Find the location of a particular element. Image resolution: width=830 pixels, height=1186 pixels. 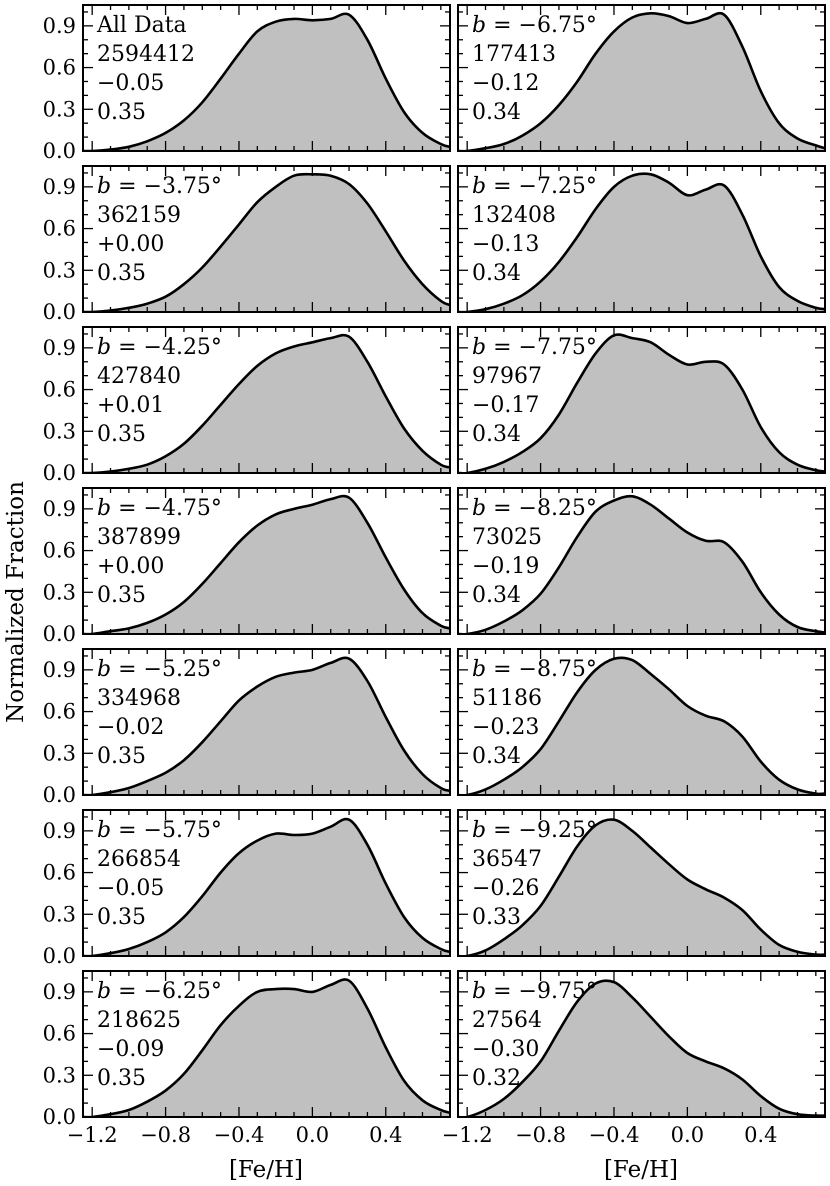

x-tick-label: −1.2 is located at coordinates (92, 1135).